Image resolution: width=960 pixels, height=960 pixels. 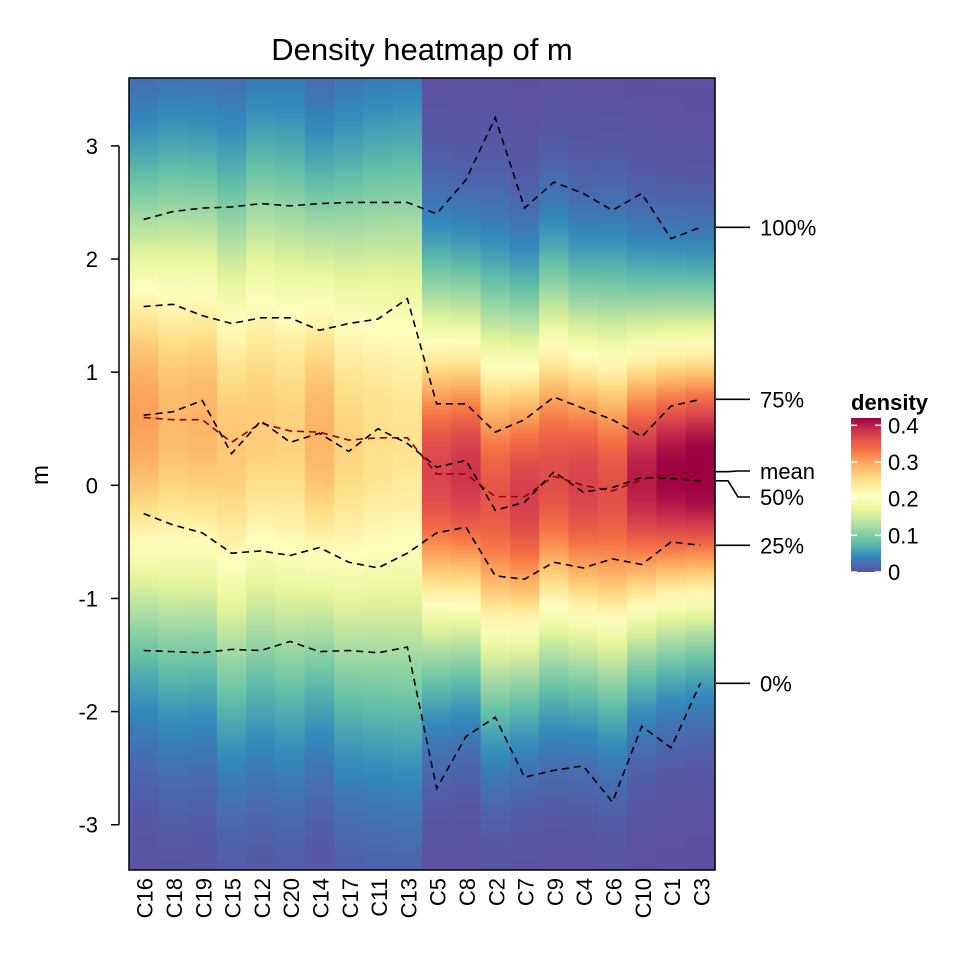 I want to click on x-tick-label-c13: C13, so click(x=408, y=898).